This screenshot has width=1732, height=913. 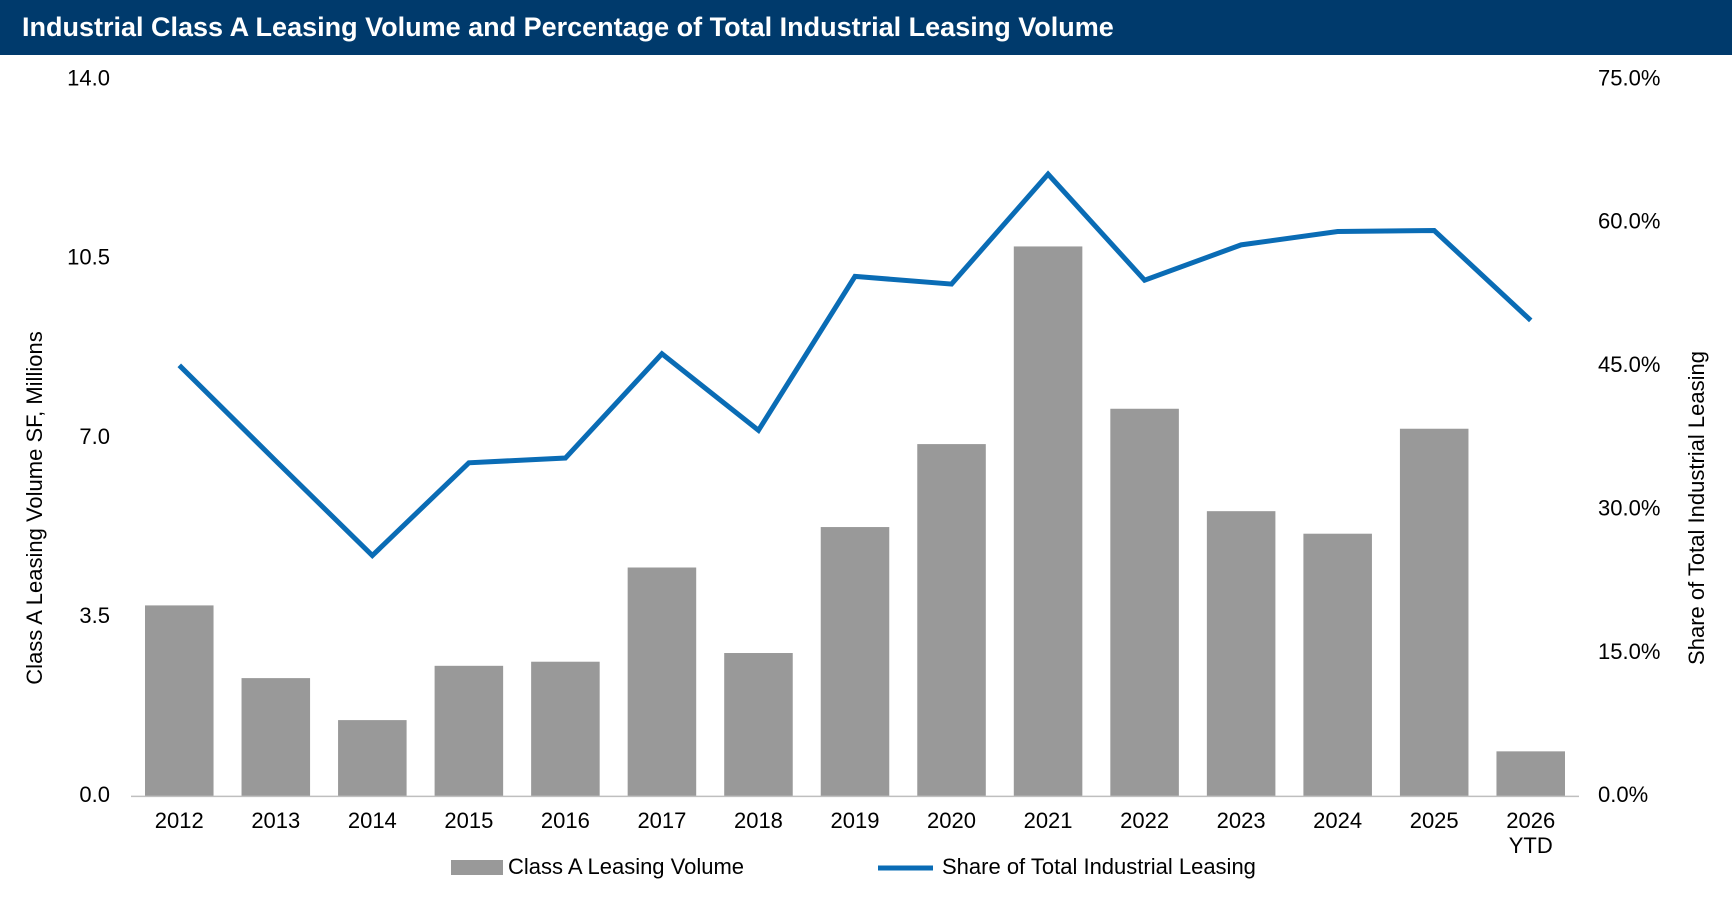 I want to click on x-tick-label: 2016, so click(x=565, y=821).